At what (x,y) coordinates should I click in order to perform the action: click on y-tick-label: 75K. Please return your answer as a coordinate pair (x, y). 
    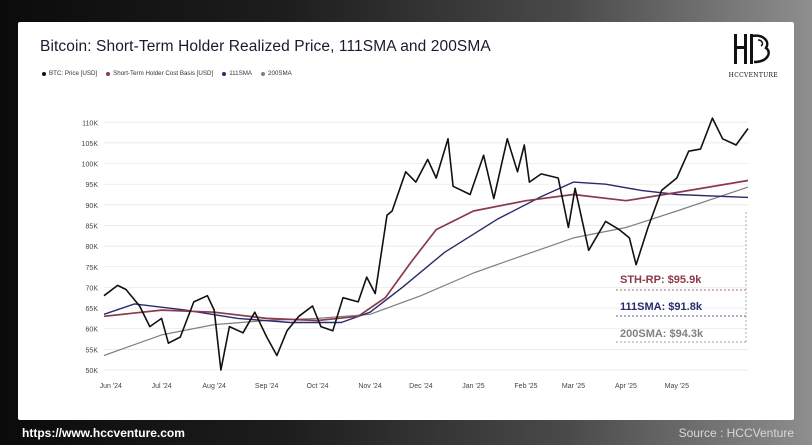
    Looking at the image, I should click on (92, 268).